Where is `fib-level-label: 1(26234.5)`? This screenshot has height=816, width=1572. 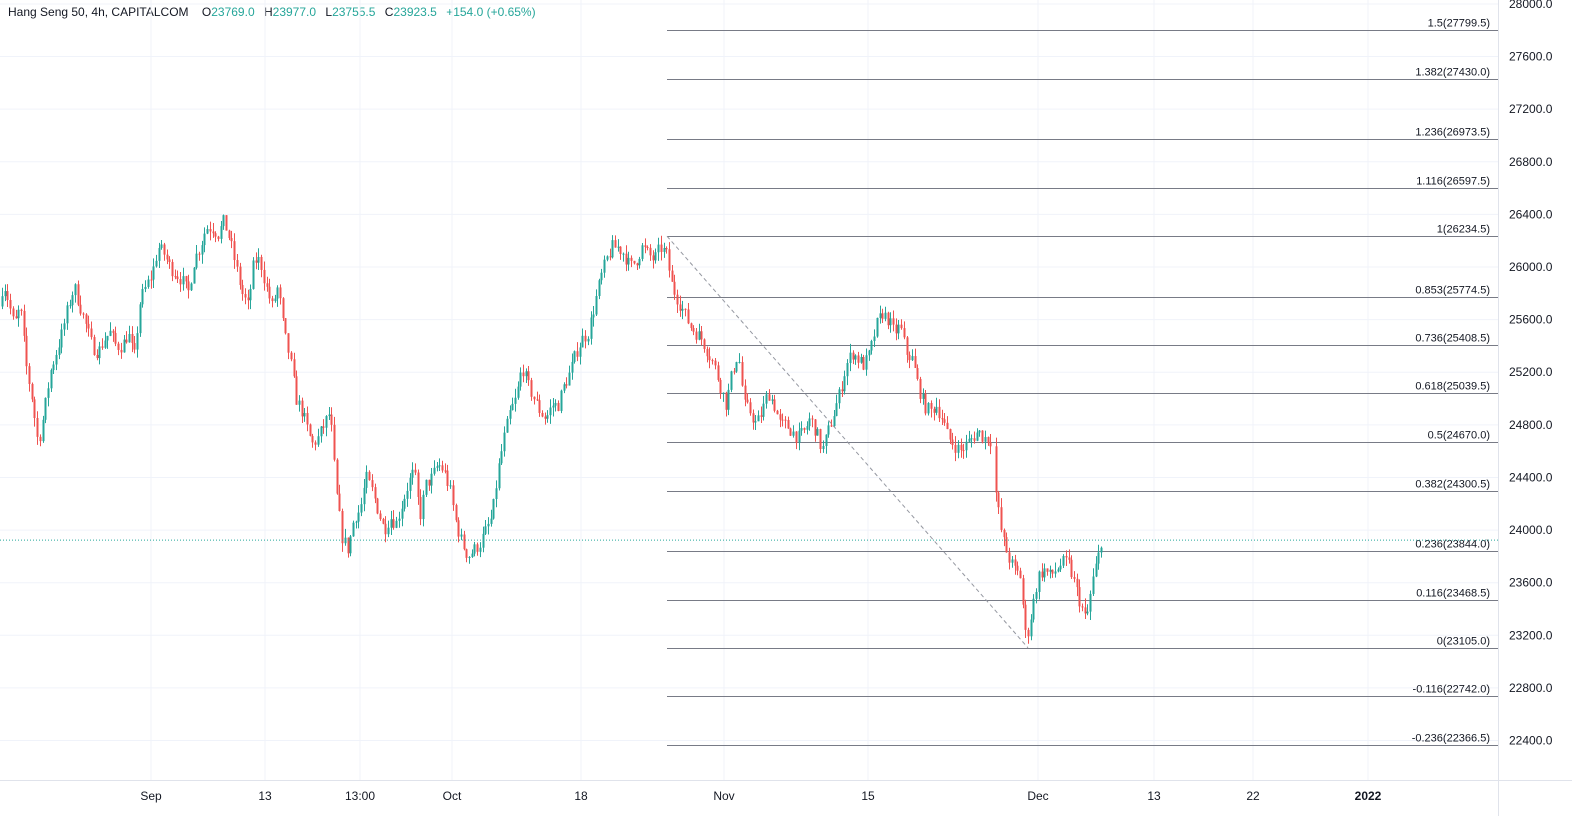
fib-level-label: 1(26234.5) is located at coordinates (1463, 230).